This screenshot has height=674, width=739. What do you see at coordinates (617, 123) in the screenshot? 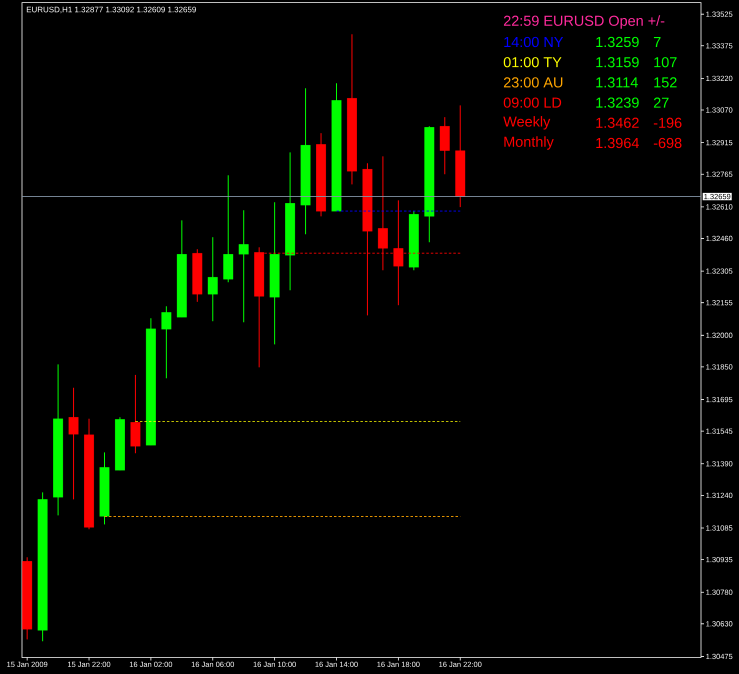
I see `annotation: 1.3462` at bounding box center [617, 123].